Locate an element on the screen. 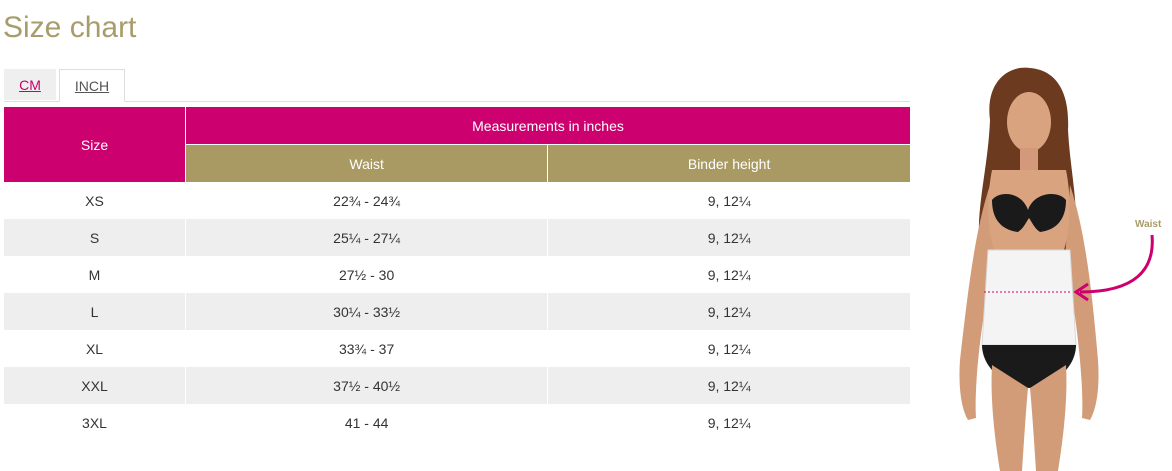 Image resolution: width=1172 pixels, height=471 pixels. cell-size: XL is located at coordinates (95, 348).